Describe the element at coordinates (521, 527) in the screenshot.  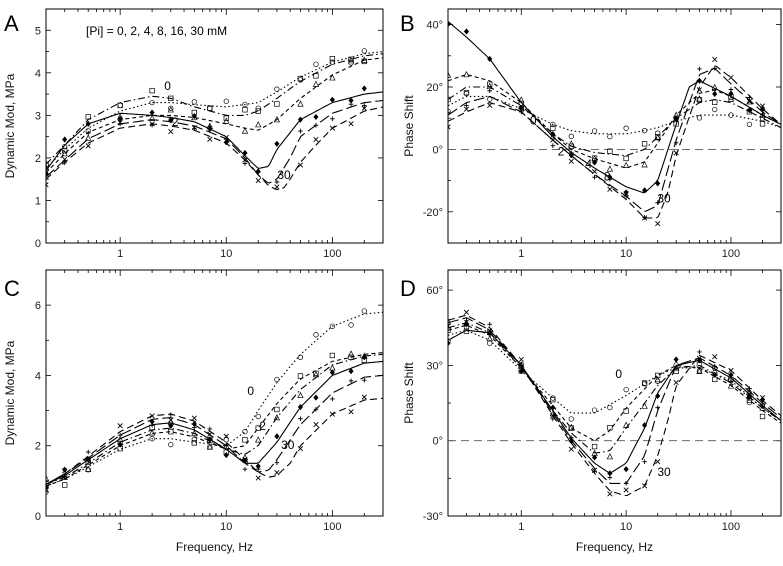
I see `x-tick-label: 1` at that location.